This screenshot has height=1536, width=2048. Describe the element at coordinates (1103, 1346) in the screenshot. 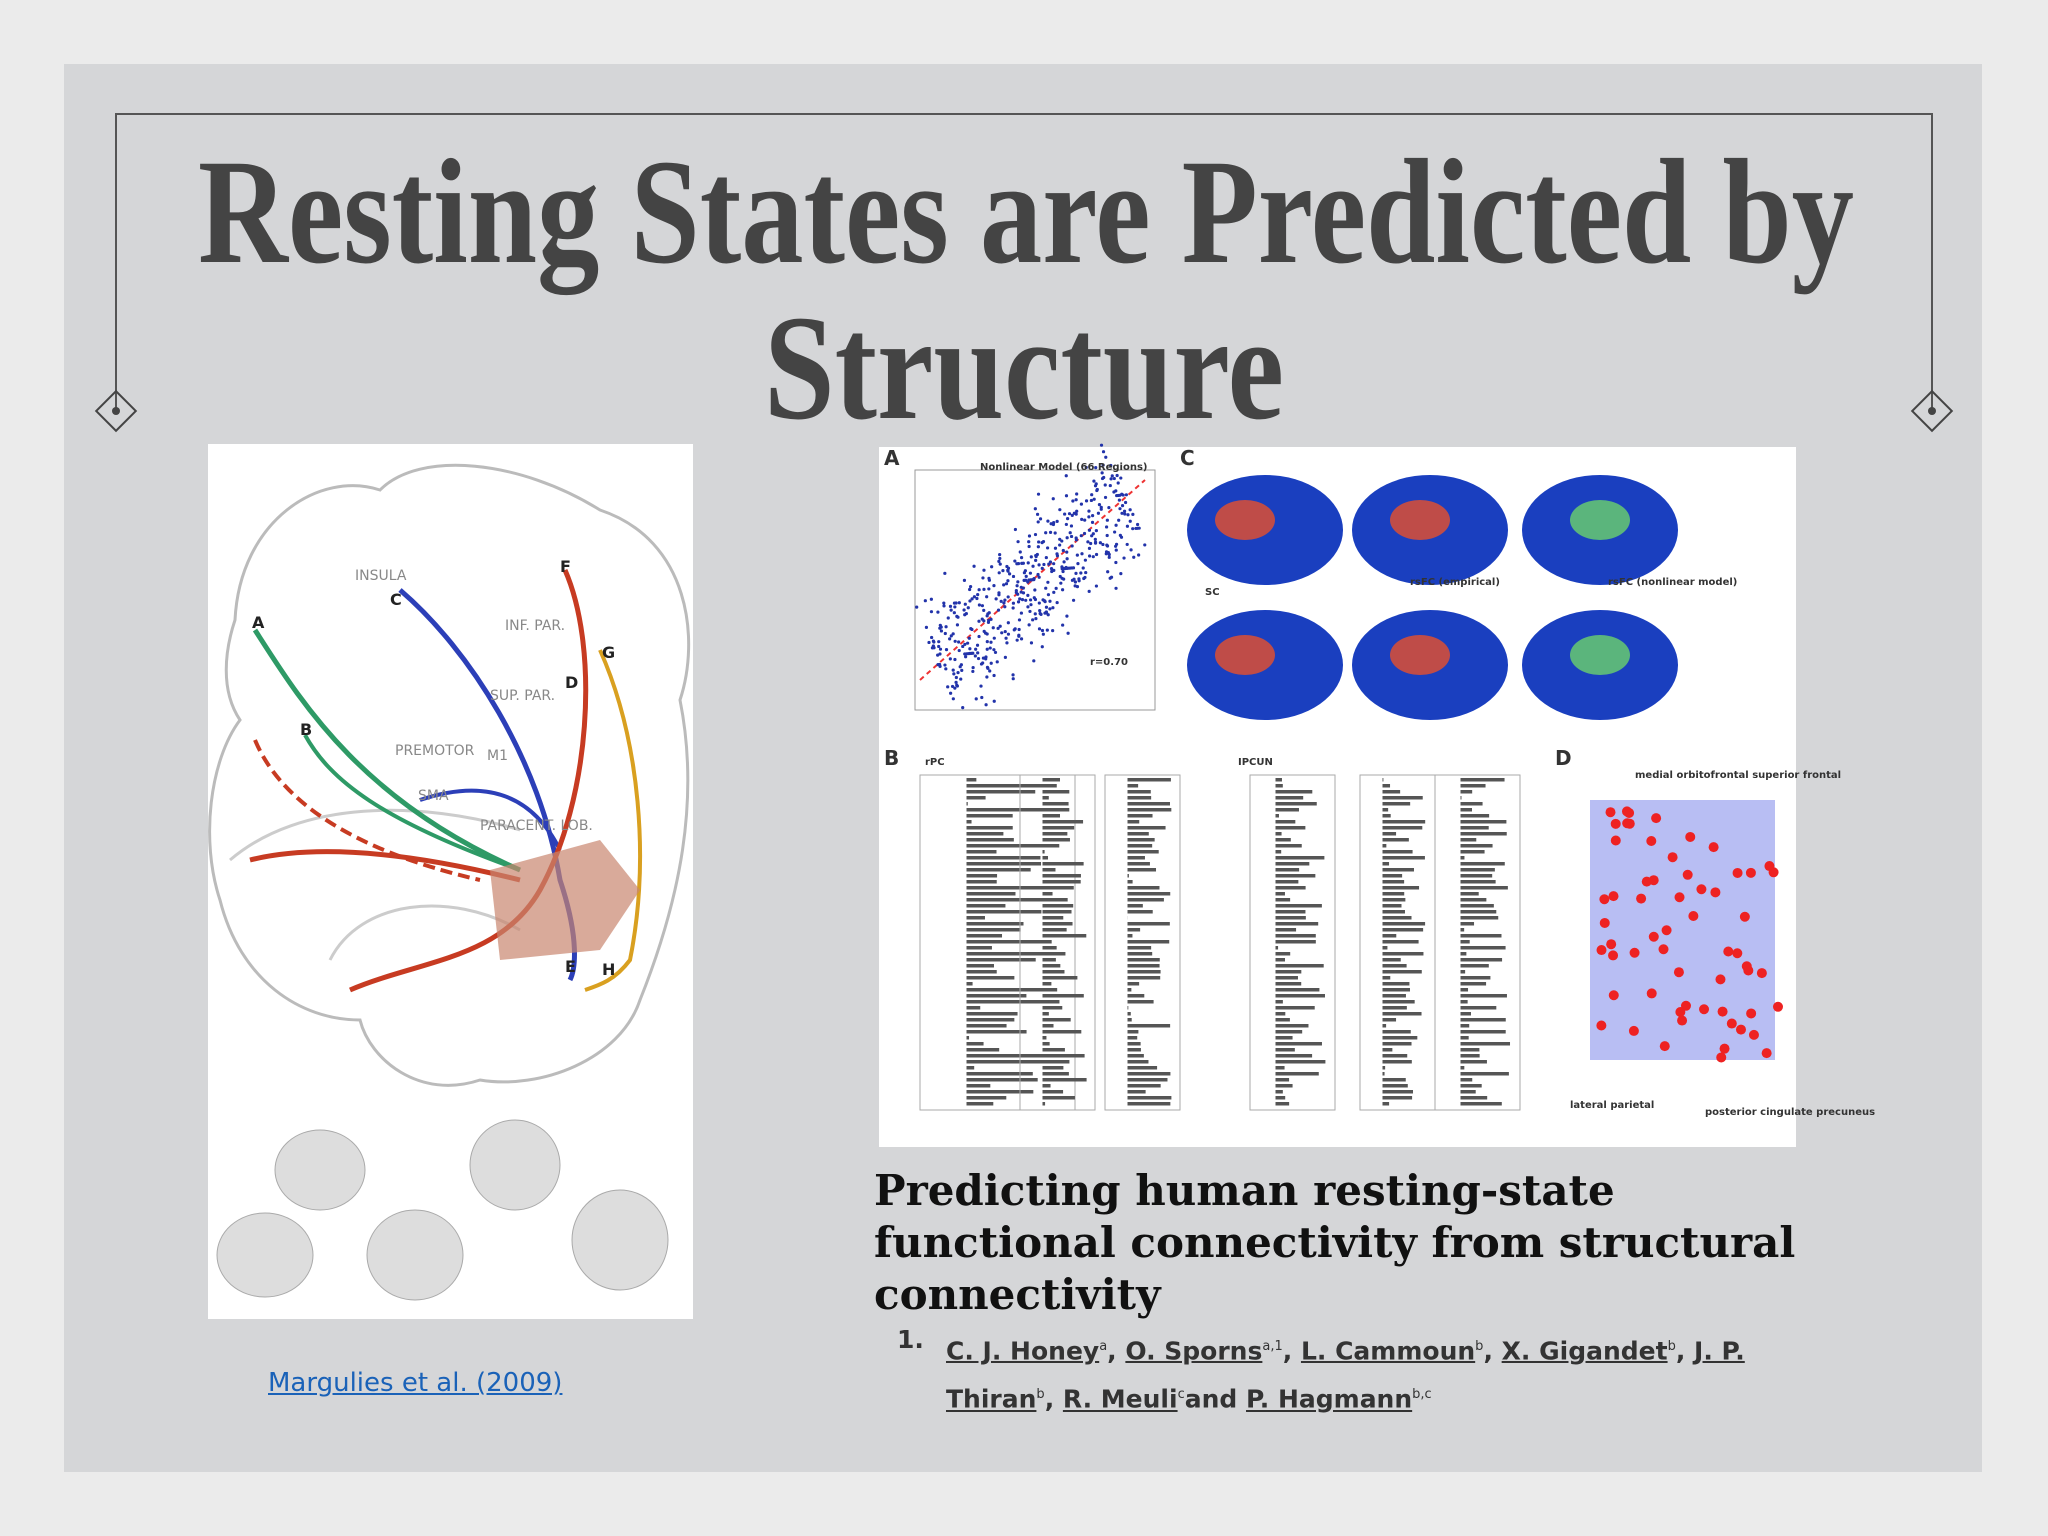

I see `author-affiliation: a` at that location.